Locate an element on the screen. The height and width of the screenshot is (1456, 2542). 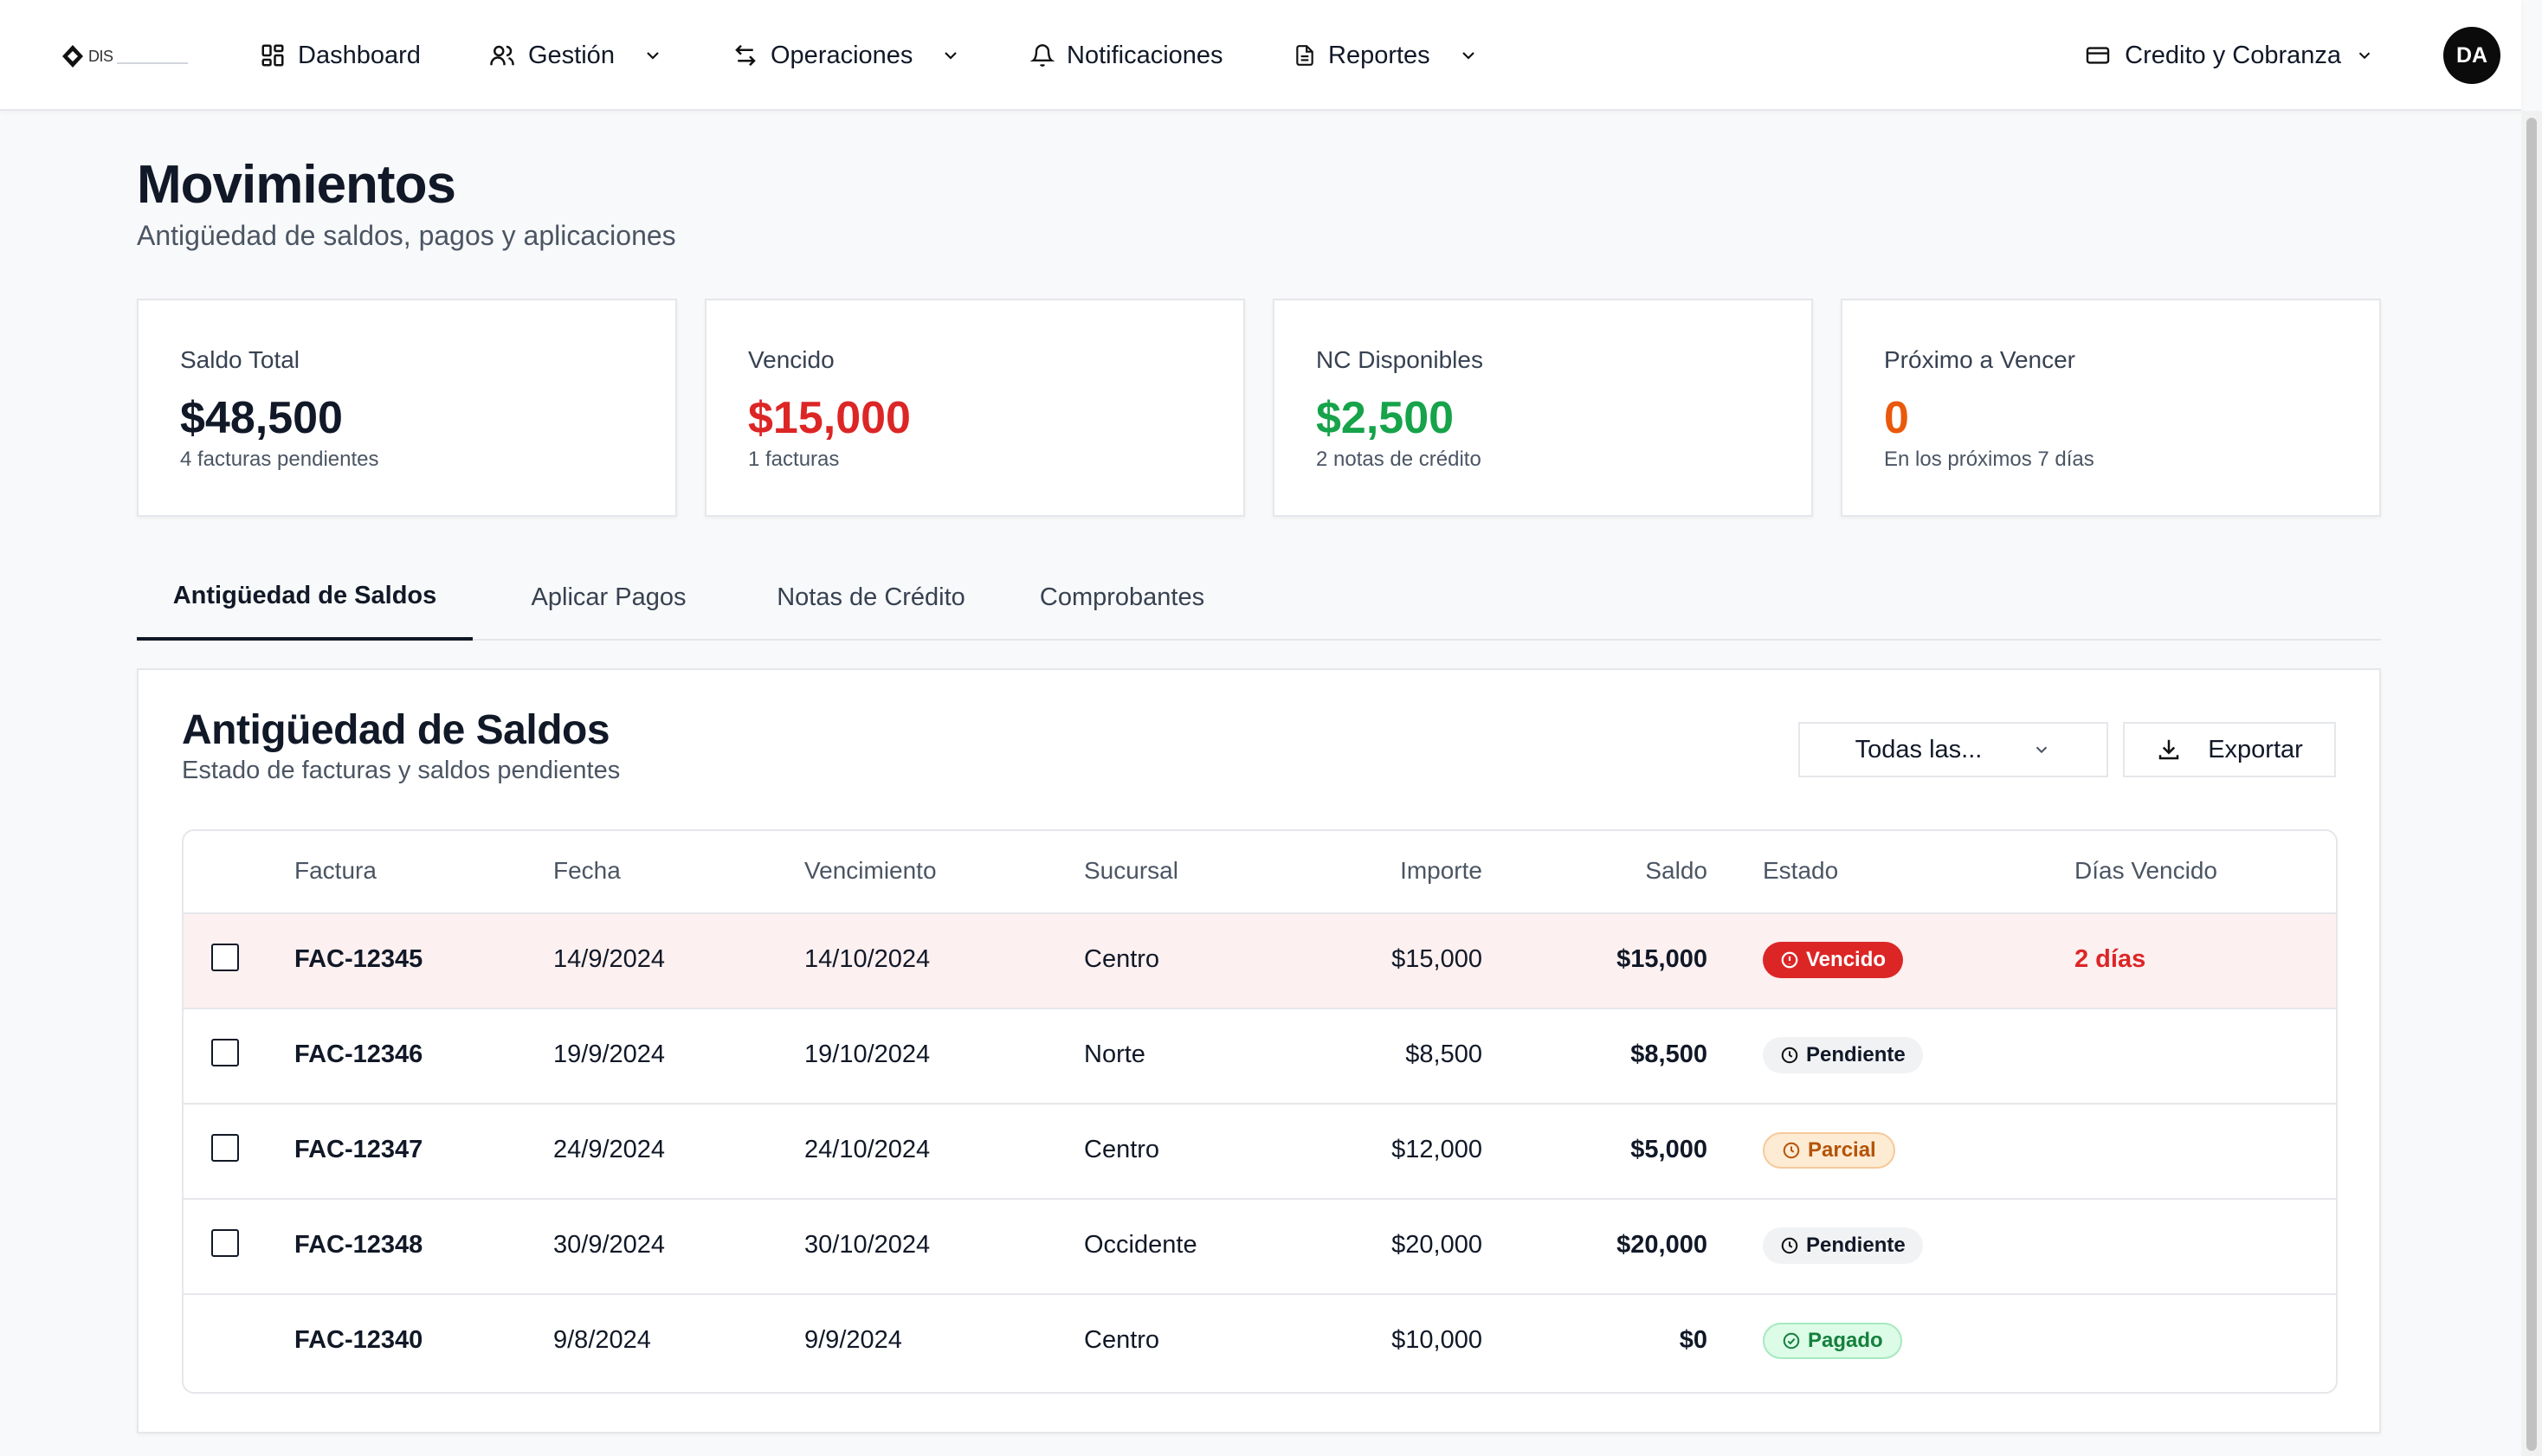
cell-vencimiento: 14/10/2024 is located at coordinates (867, 959).